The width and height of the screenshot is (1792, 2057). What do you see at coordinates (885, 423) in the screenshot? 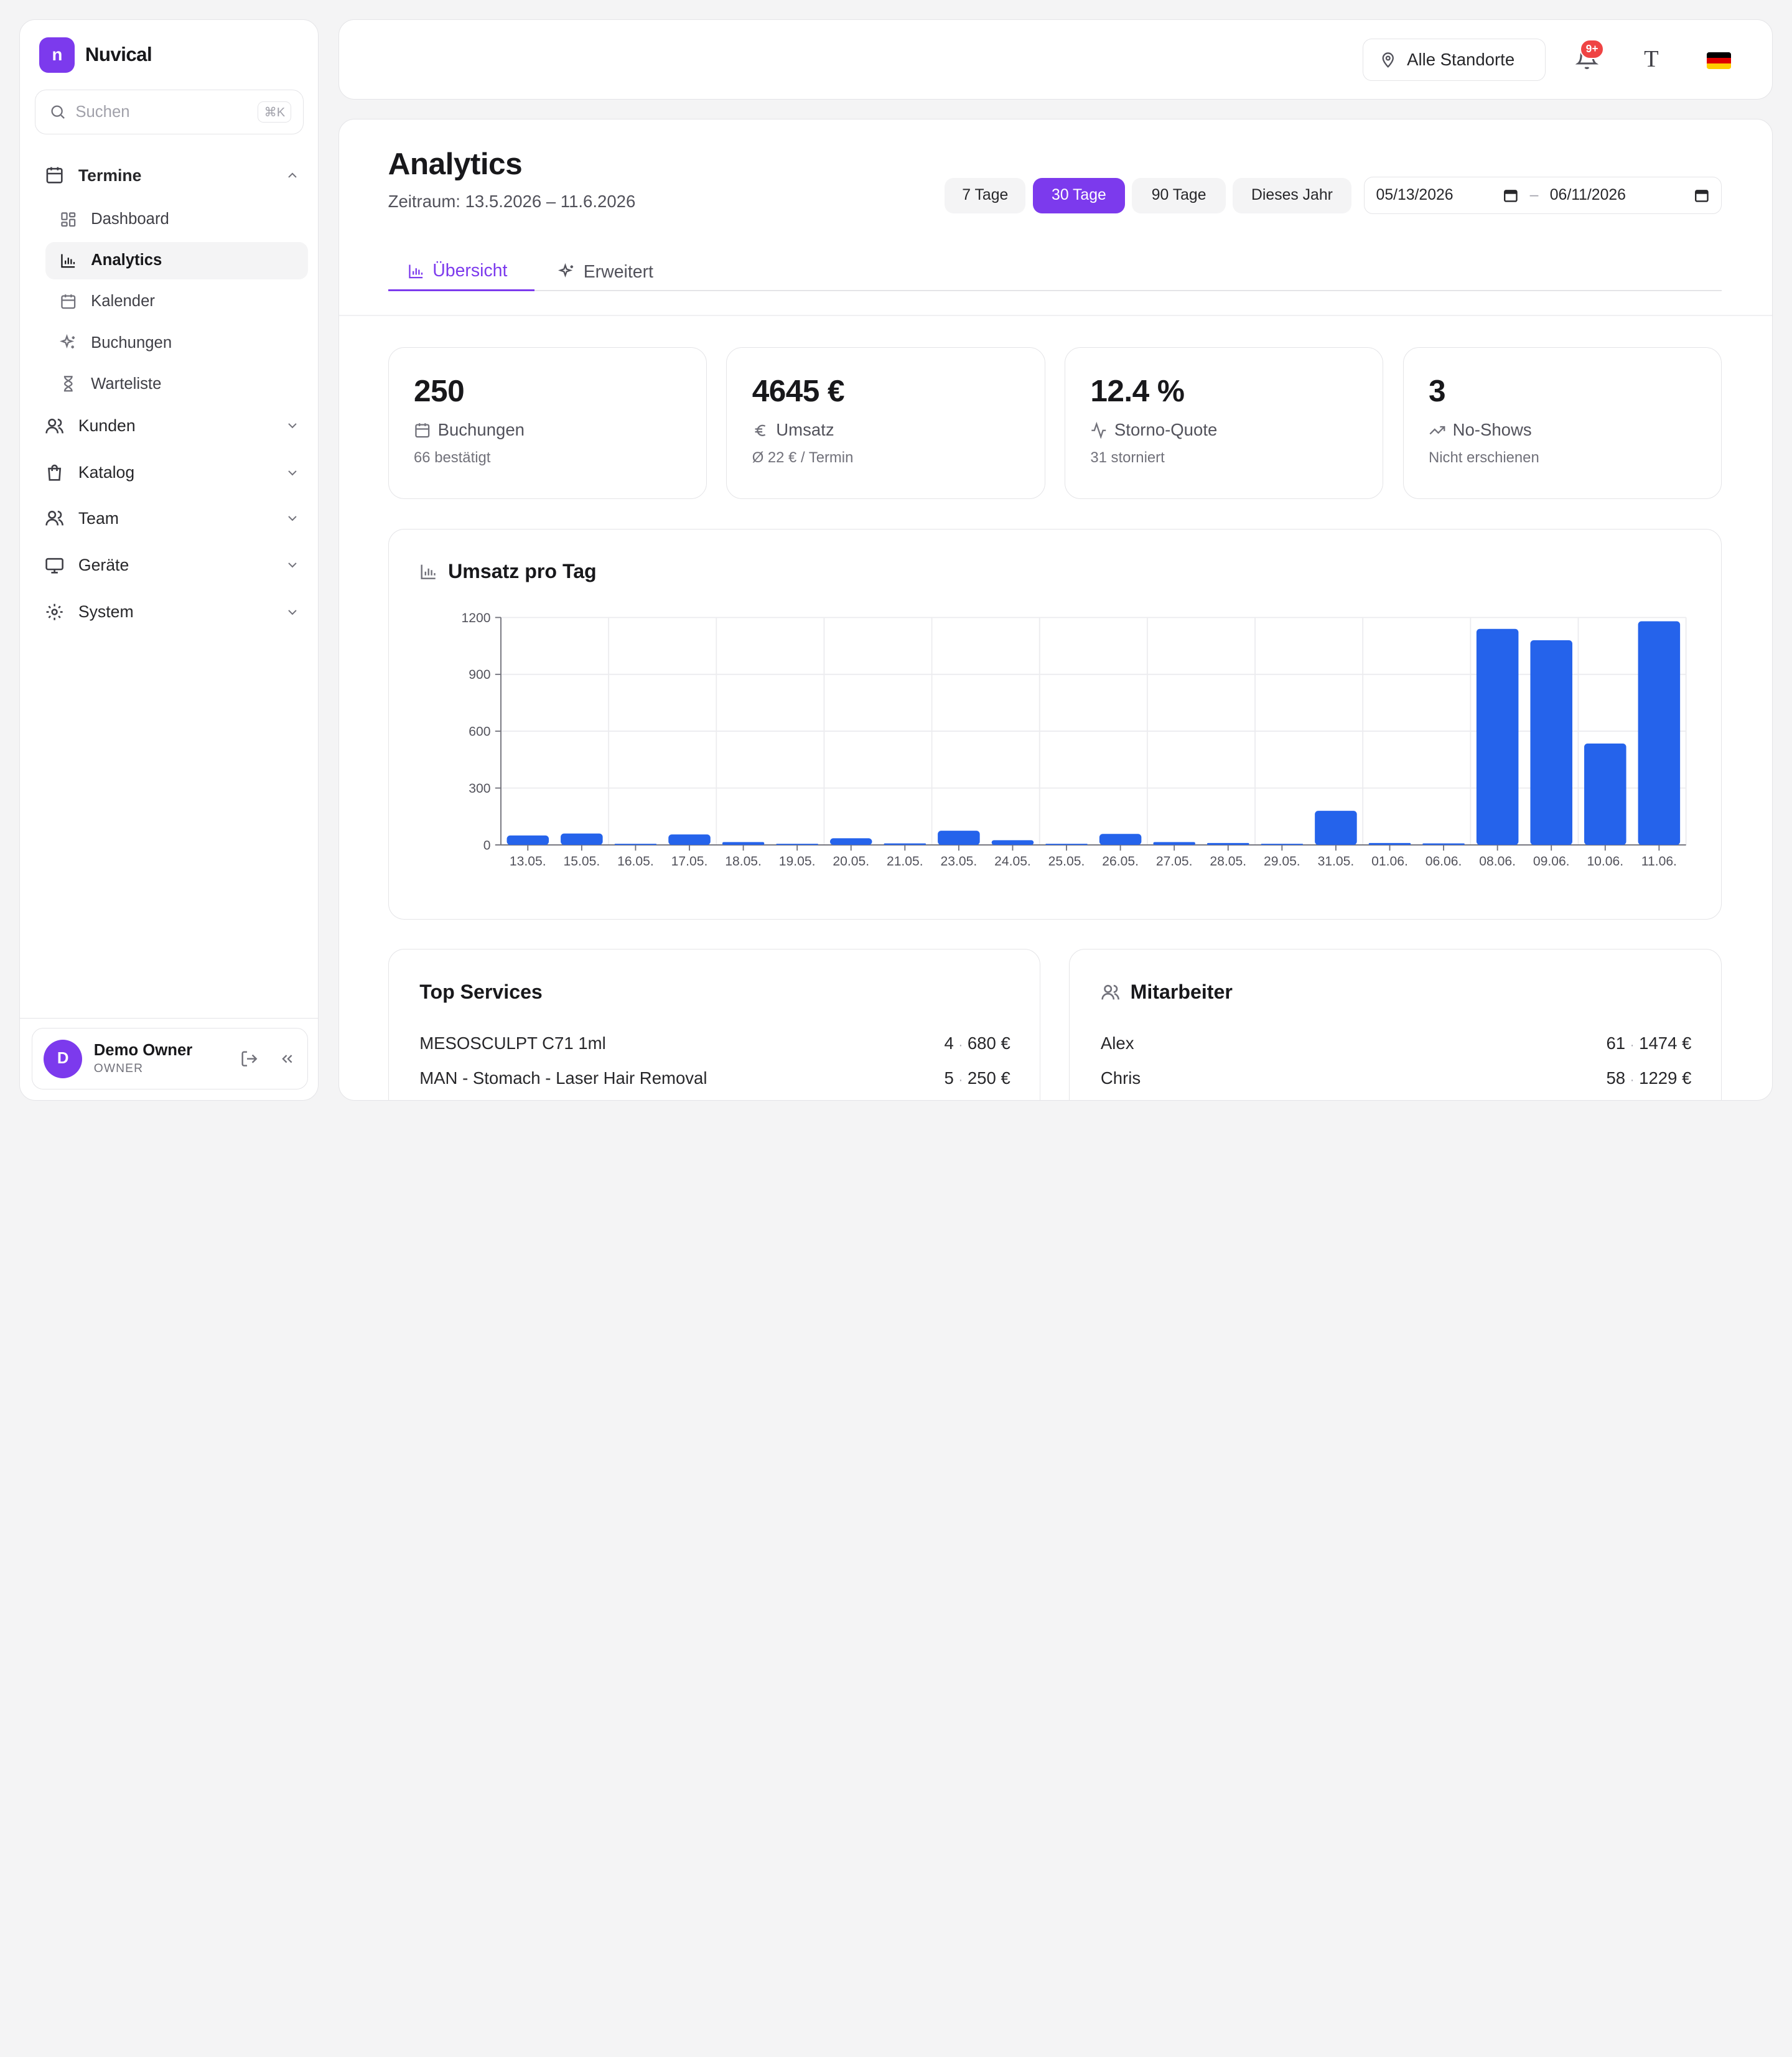
I see `kpi-card-umsatz: 4645 € Umsatz Ø 22 € / Termin` at bounding box center [885, 423].